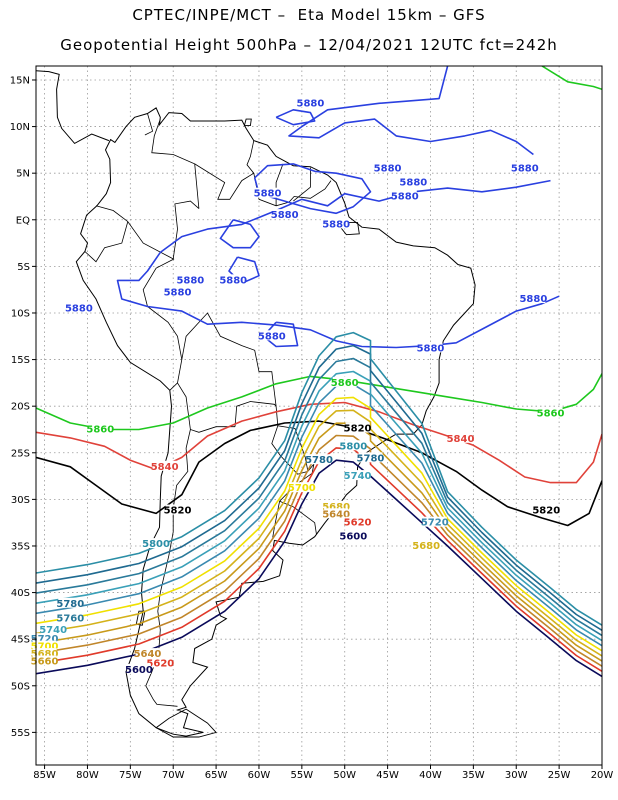 The image size is (618, 800). Describe the element at coordinates (20, 80) in the screenshot. I see `lat-tick-label: 15N` at that location.